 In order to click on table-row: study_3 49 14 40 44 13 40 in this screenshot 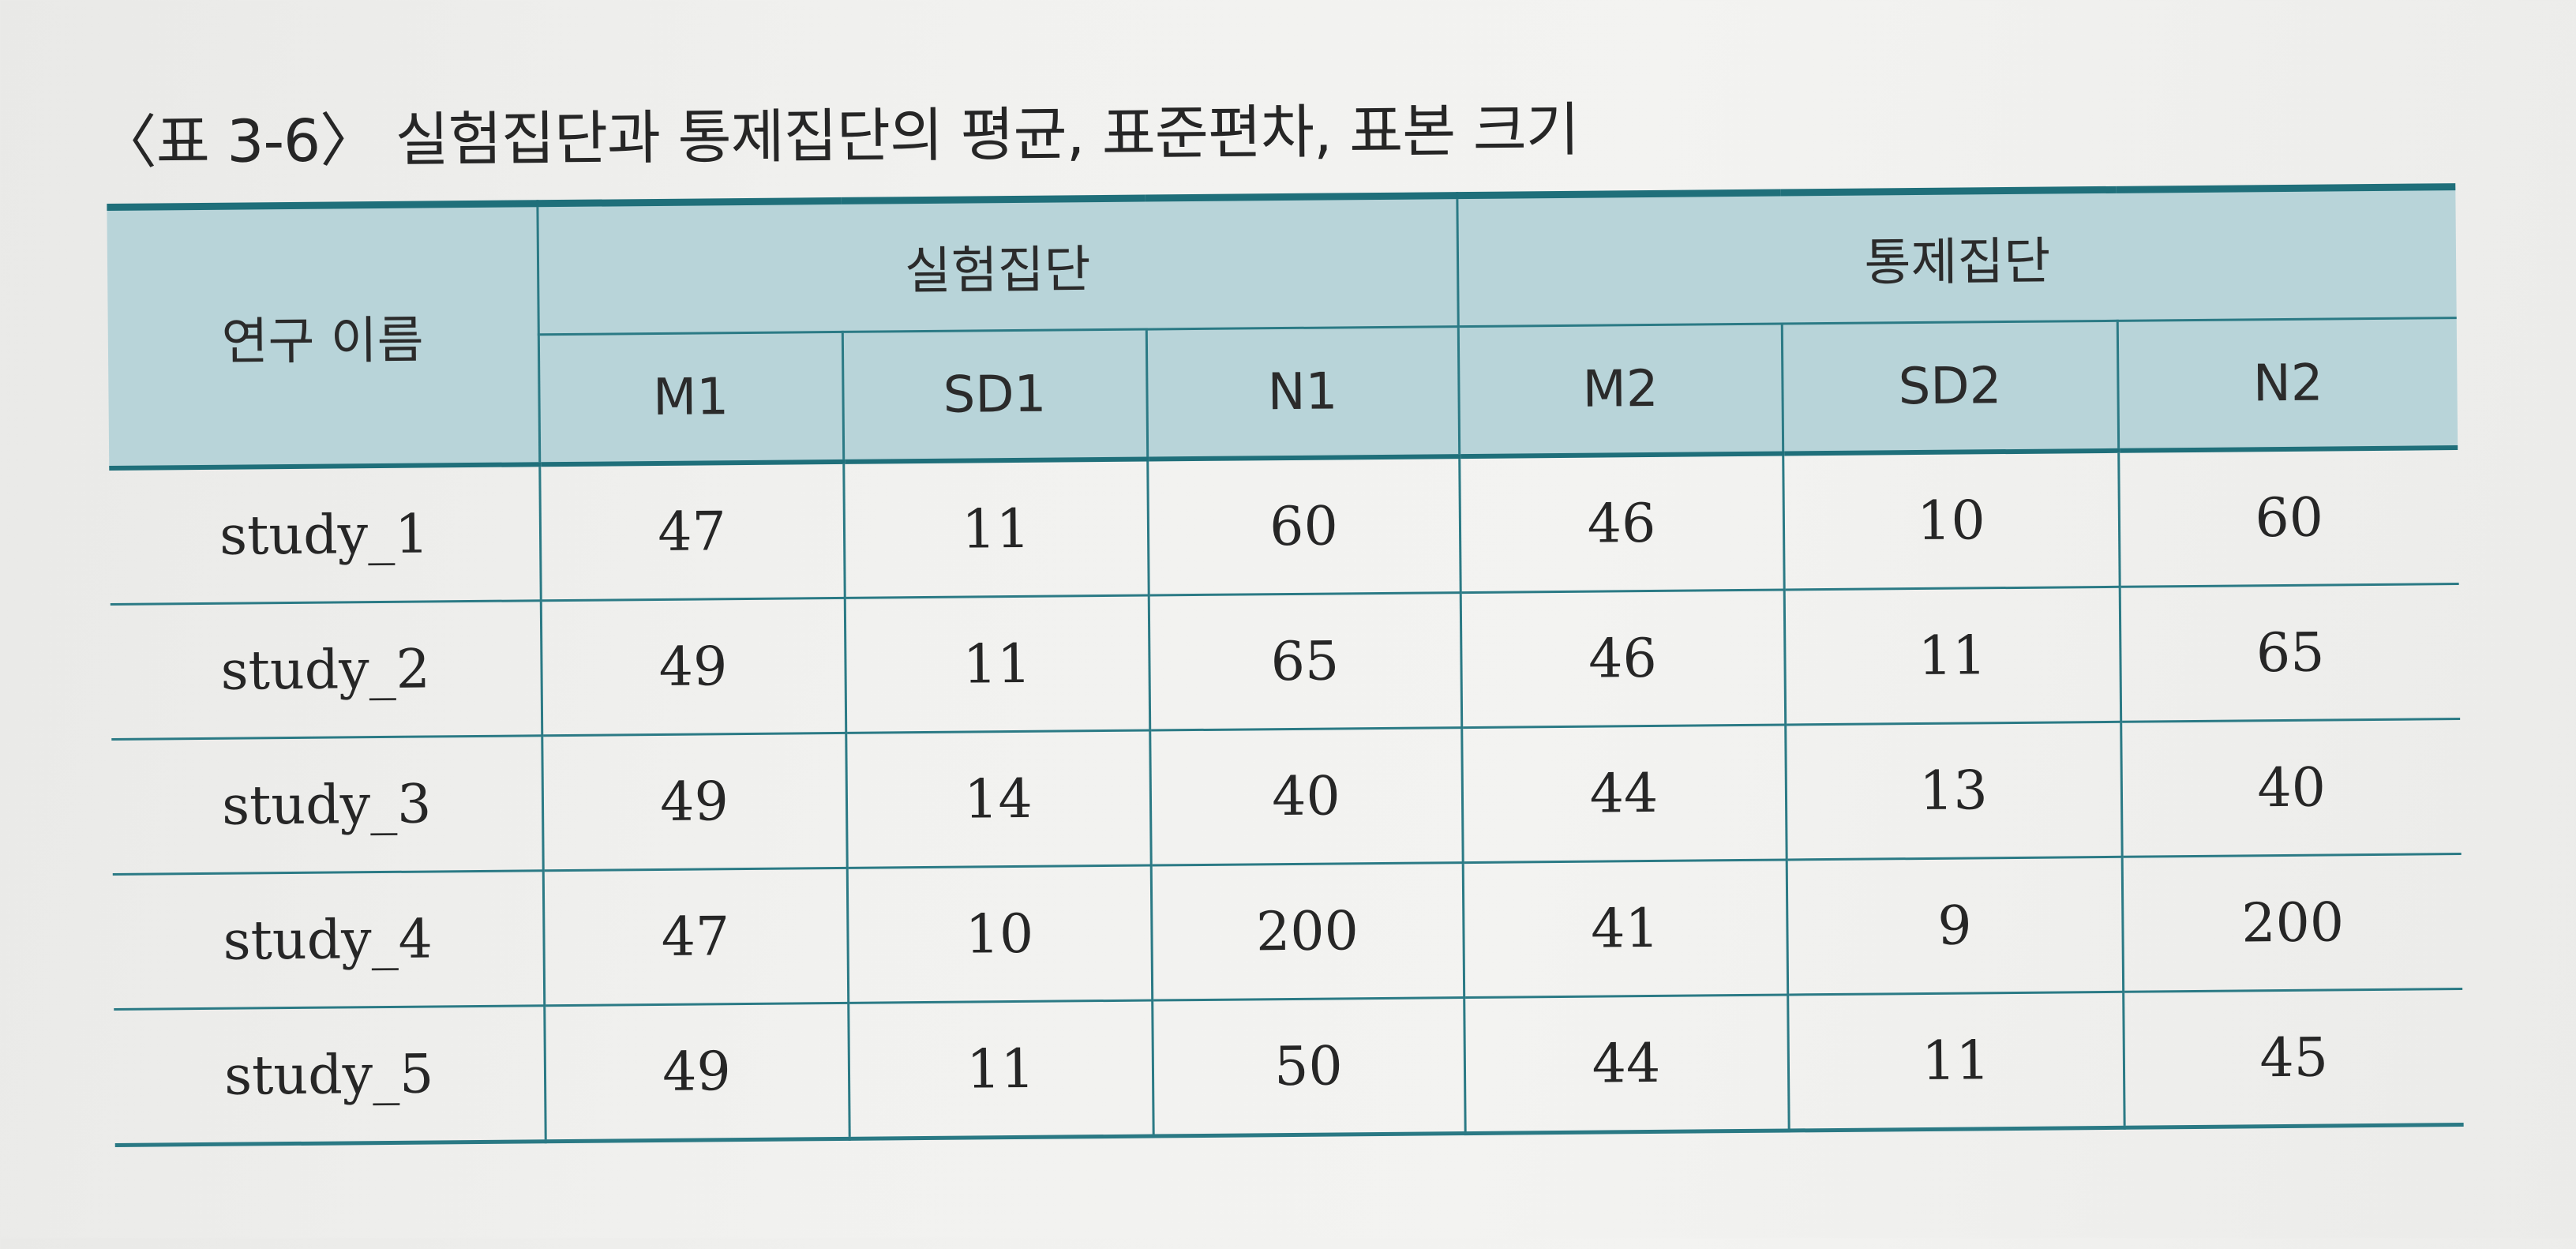, I will do `click(1286, 796)`.